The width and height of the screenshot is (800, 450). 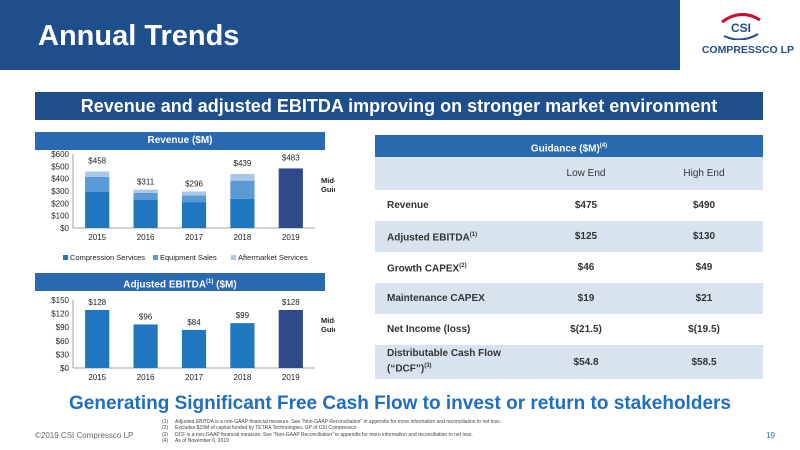 I want to click on guidance-low-value: $125, so click(x=586, y=236).